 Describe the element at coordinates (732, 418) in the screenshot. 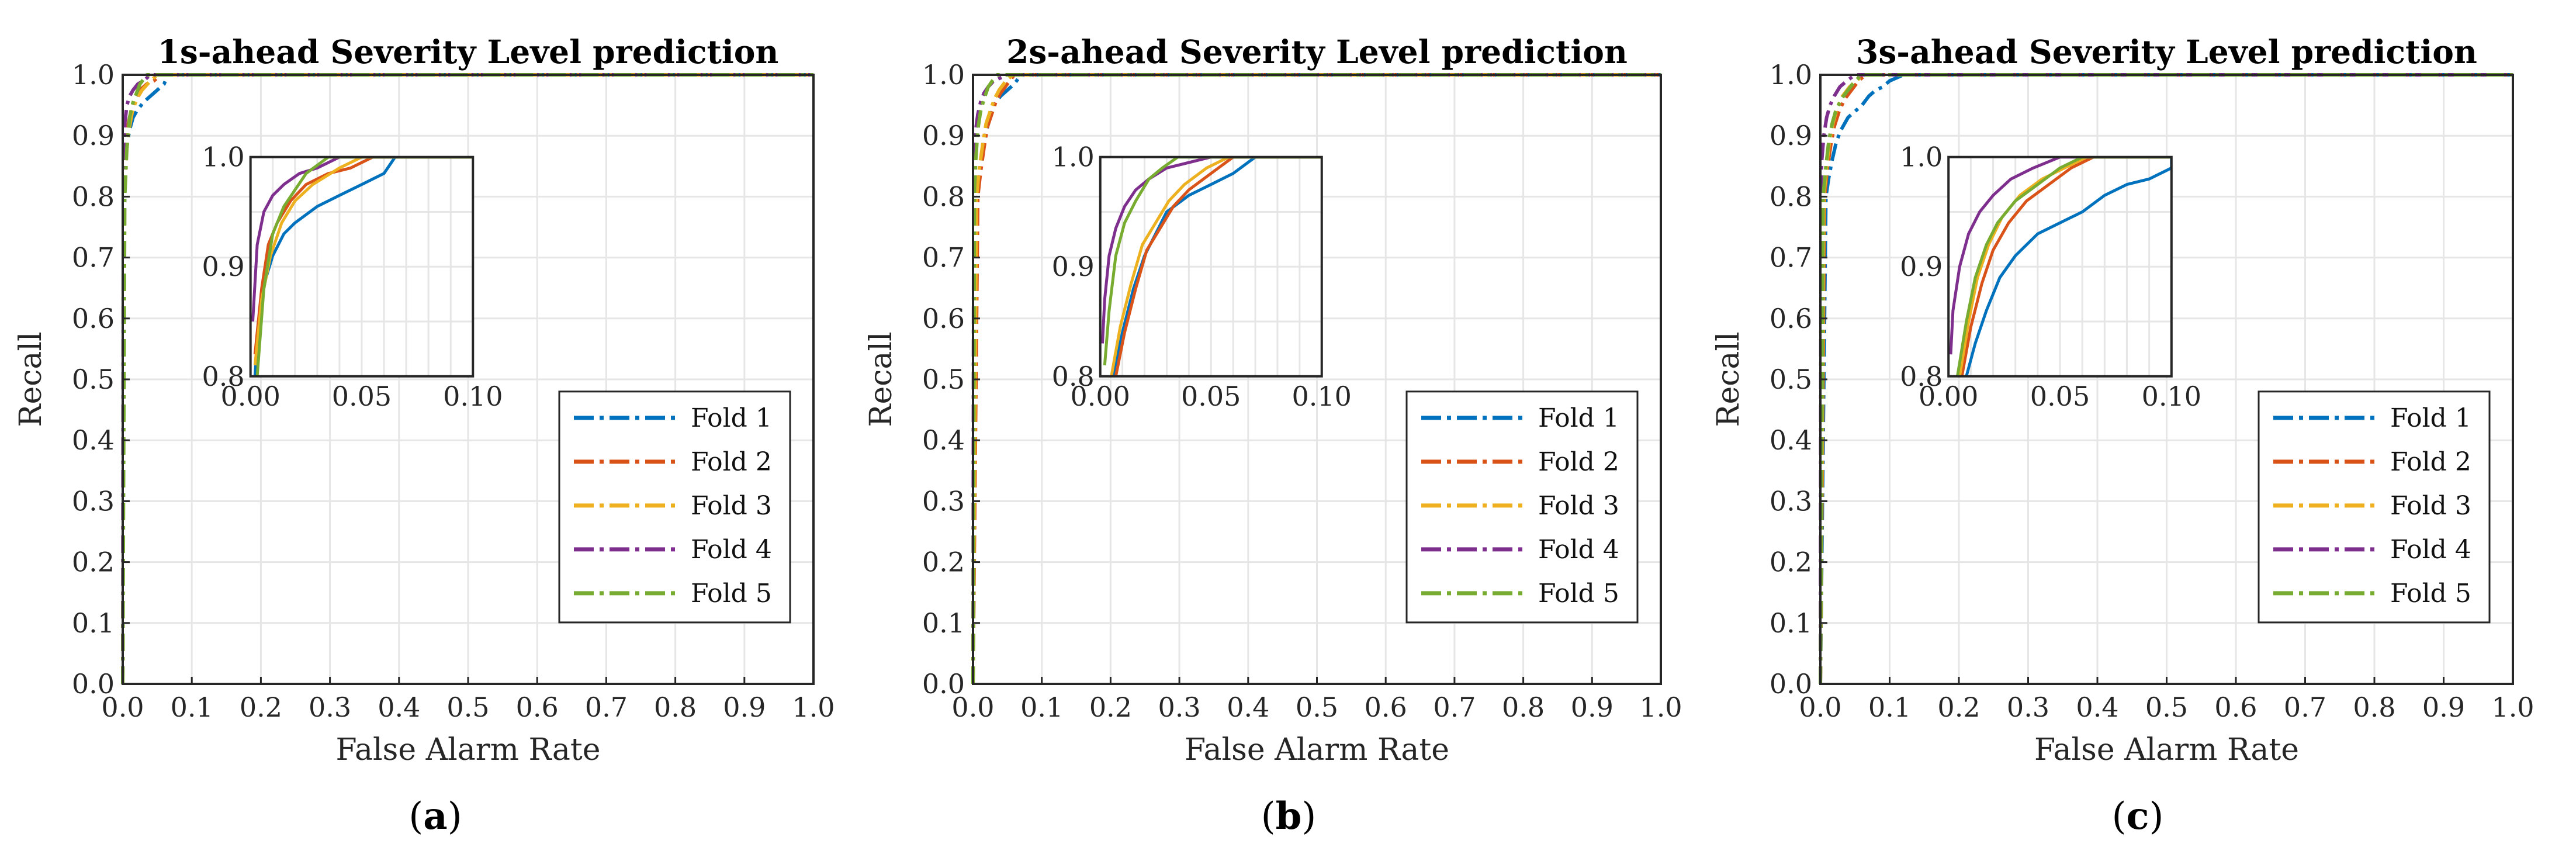

I see `legend-label-fold-1: Fold 1` at that location.